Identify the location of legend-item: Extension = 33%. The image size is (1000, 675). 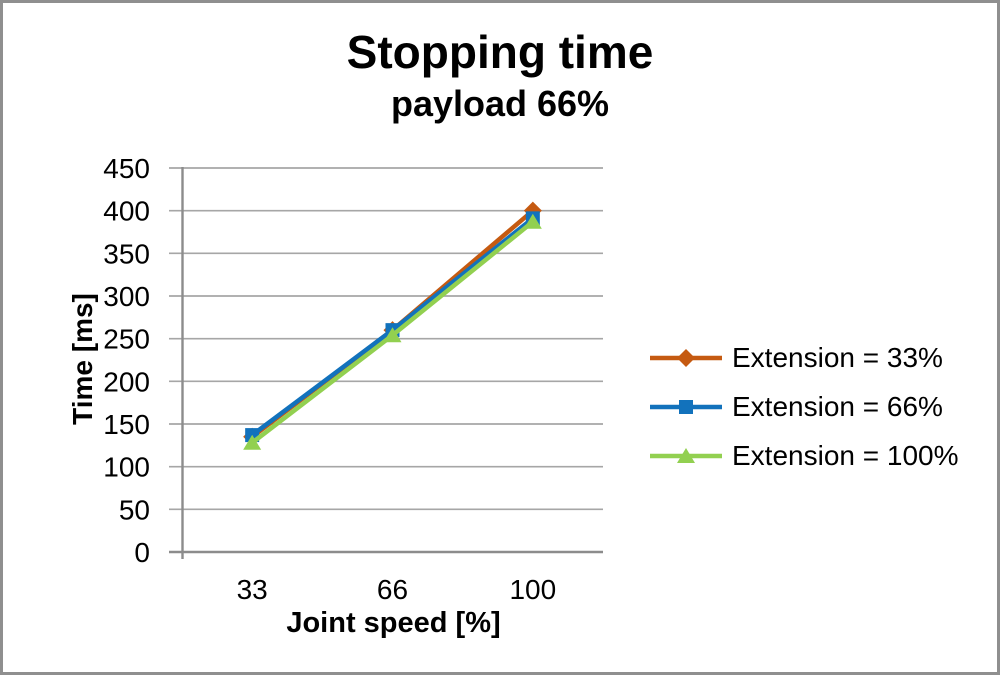
(804, 357).